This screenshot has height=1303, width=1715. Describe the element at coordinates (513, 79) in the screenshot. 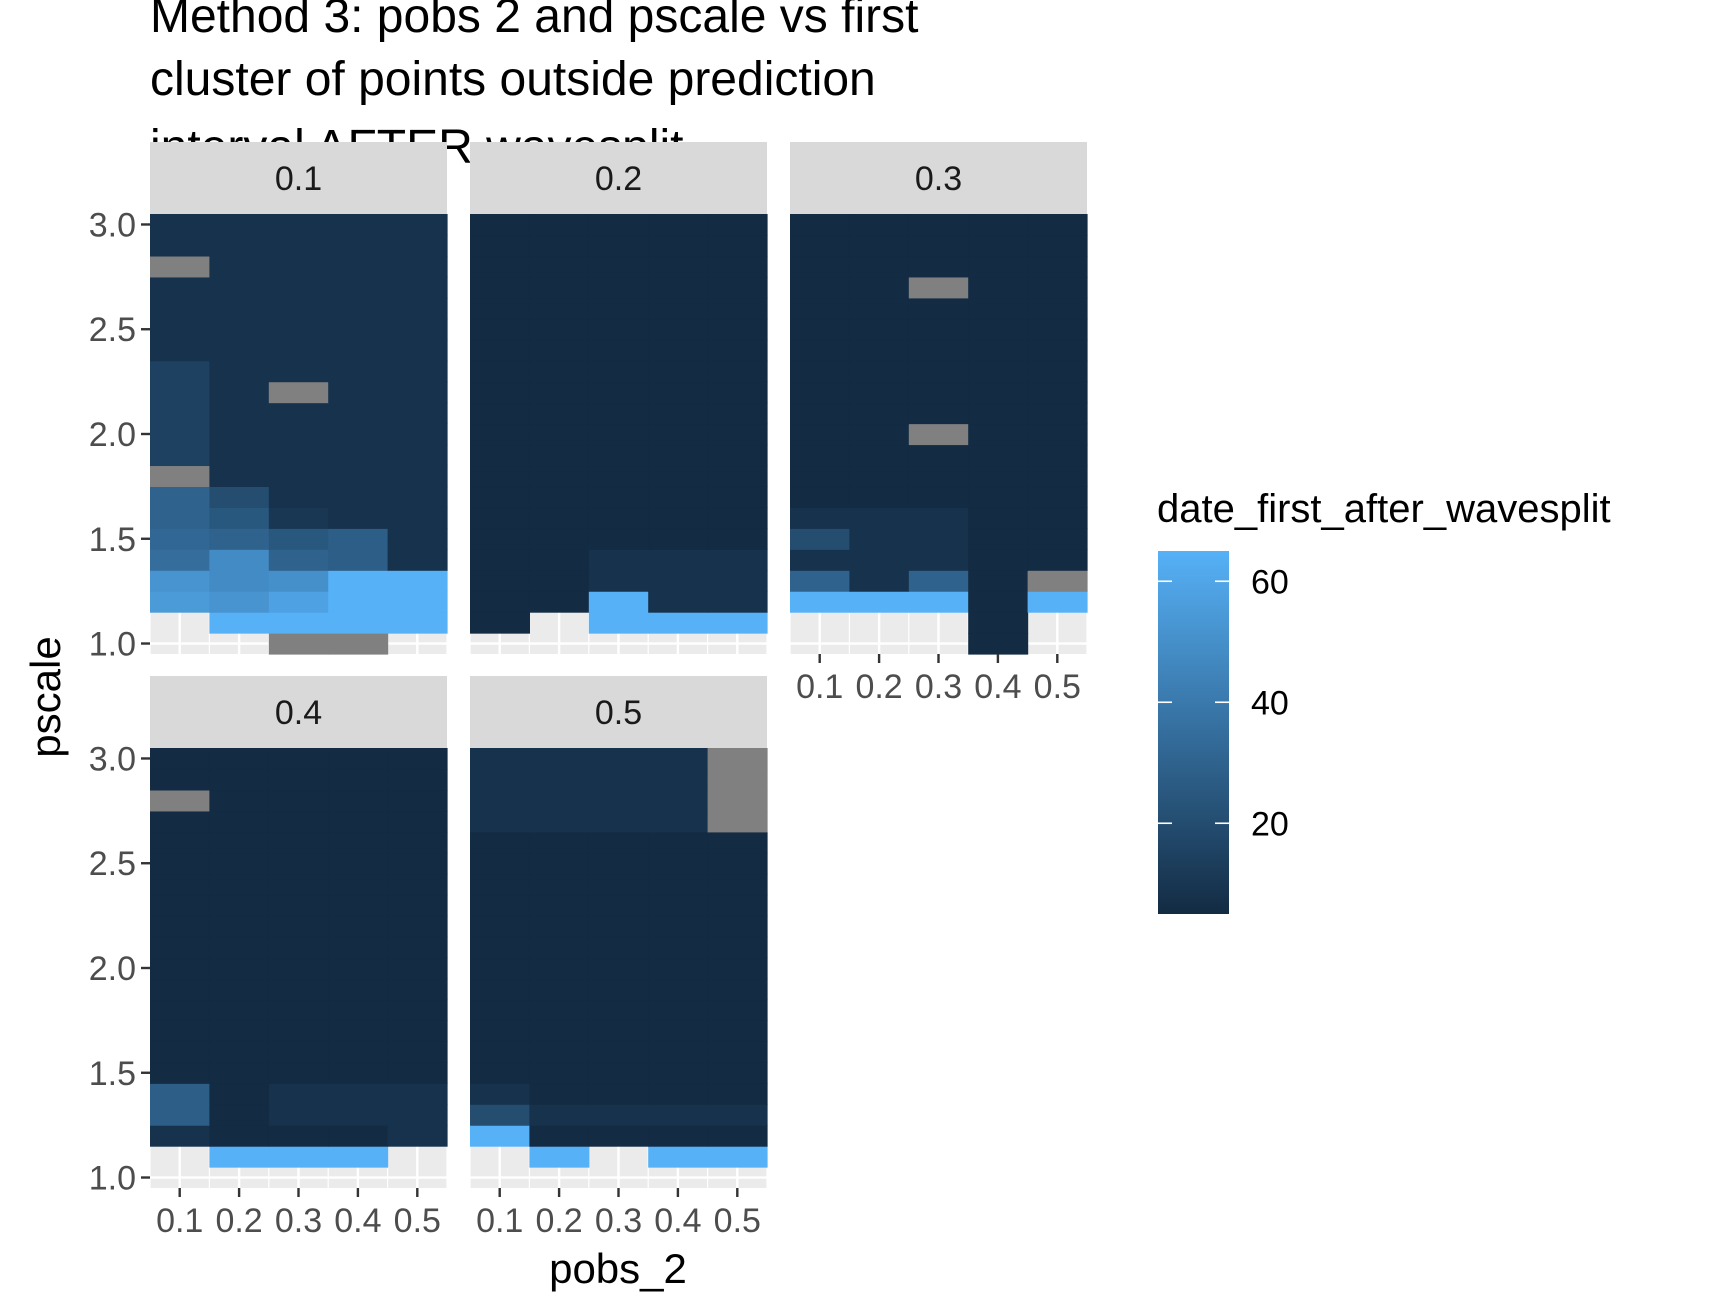

I see `chart-title-line-2: cluster of points outside prediction` at that location.